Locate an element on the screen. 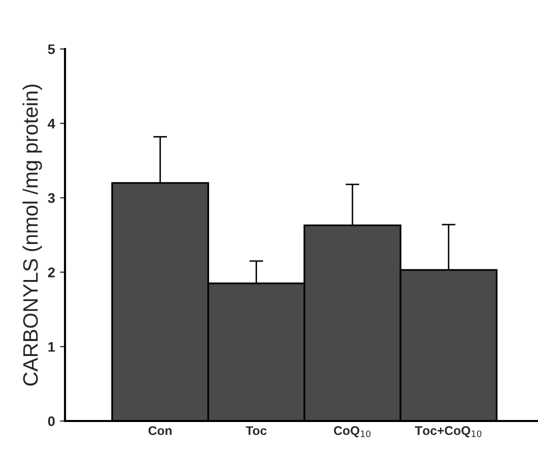 The image size is (538, 452). y-tick-label: 1 is located at coordinates (51, 347).